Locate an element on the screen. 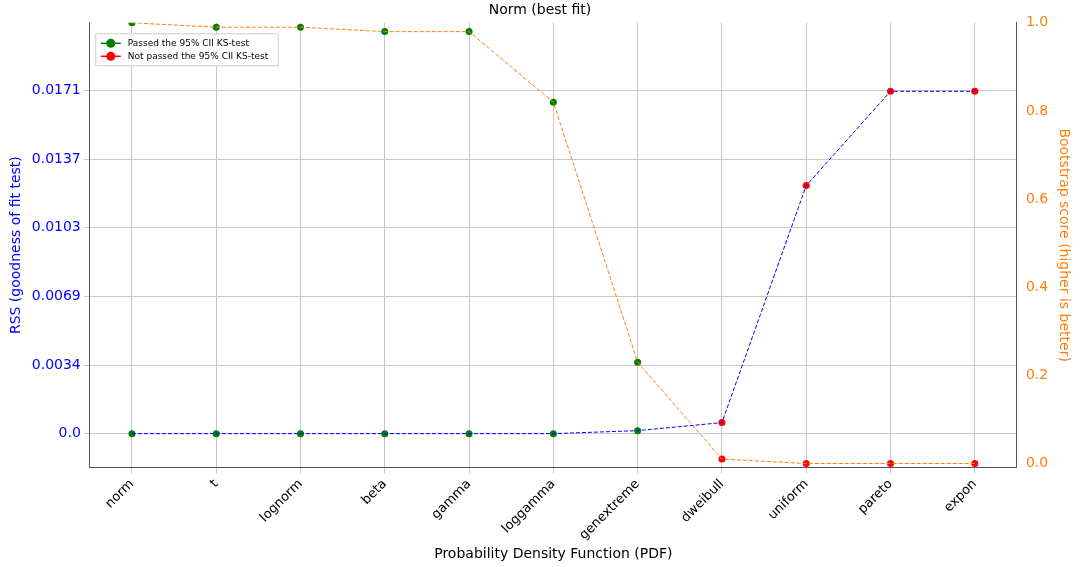 The height and width of the screenshot is (567, 1080). y-tick-label: 0.0171 is located at coordinates (56, 89).